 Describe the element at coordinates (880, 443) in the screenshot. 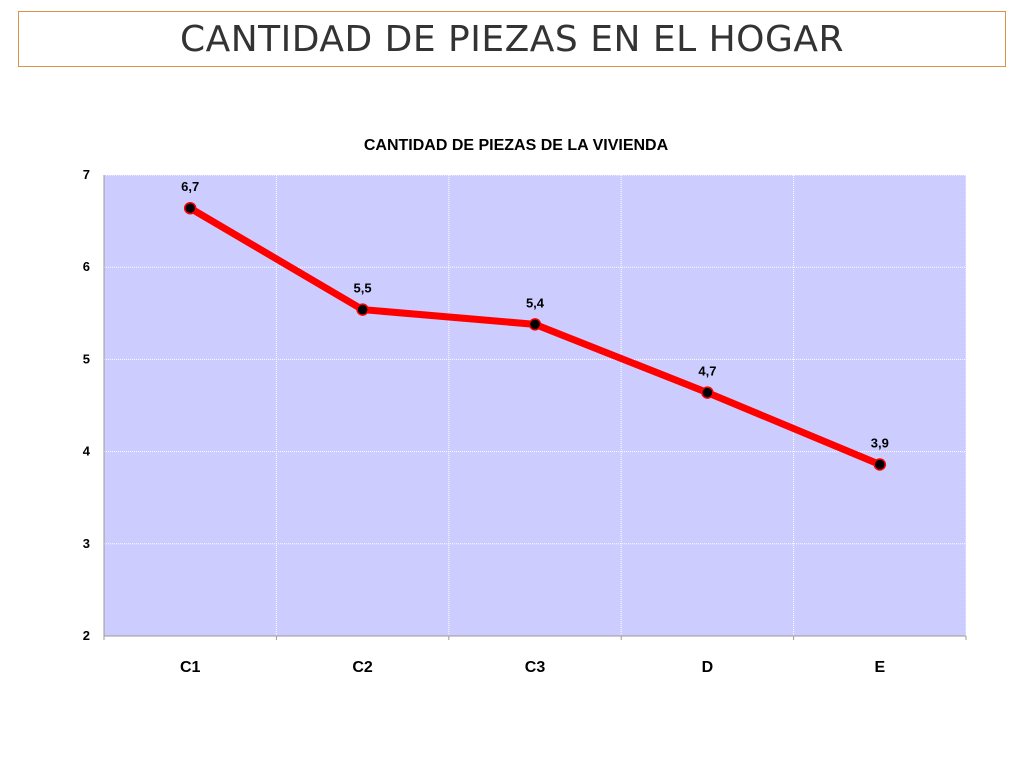

I see `data-label: 3,9` at that location.